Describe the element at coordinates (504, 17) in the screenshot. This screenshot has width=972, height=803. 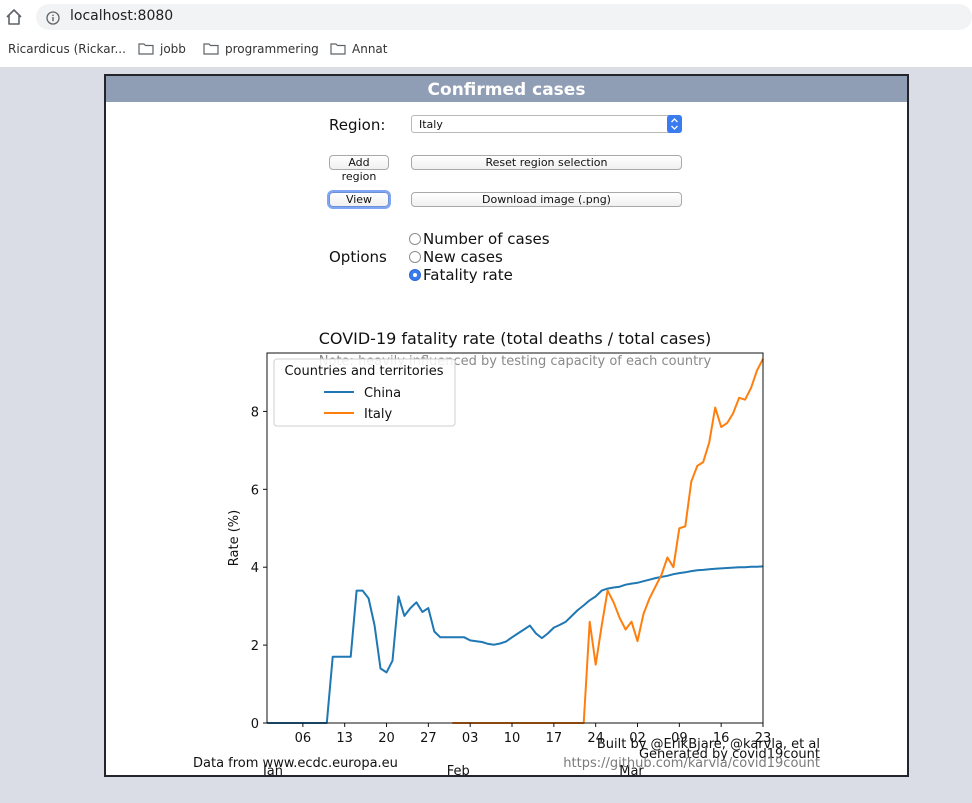
I see `address-bar` at that location.